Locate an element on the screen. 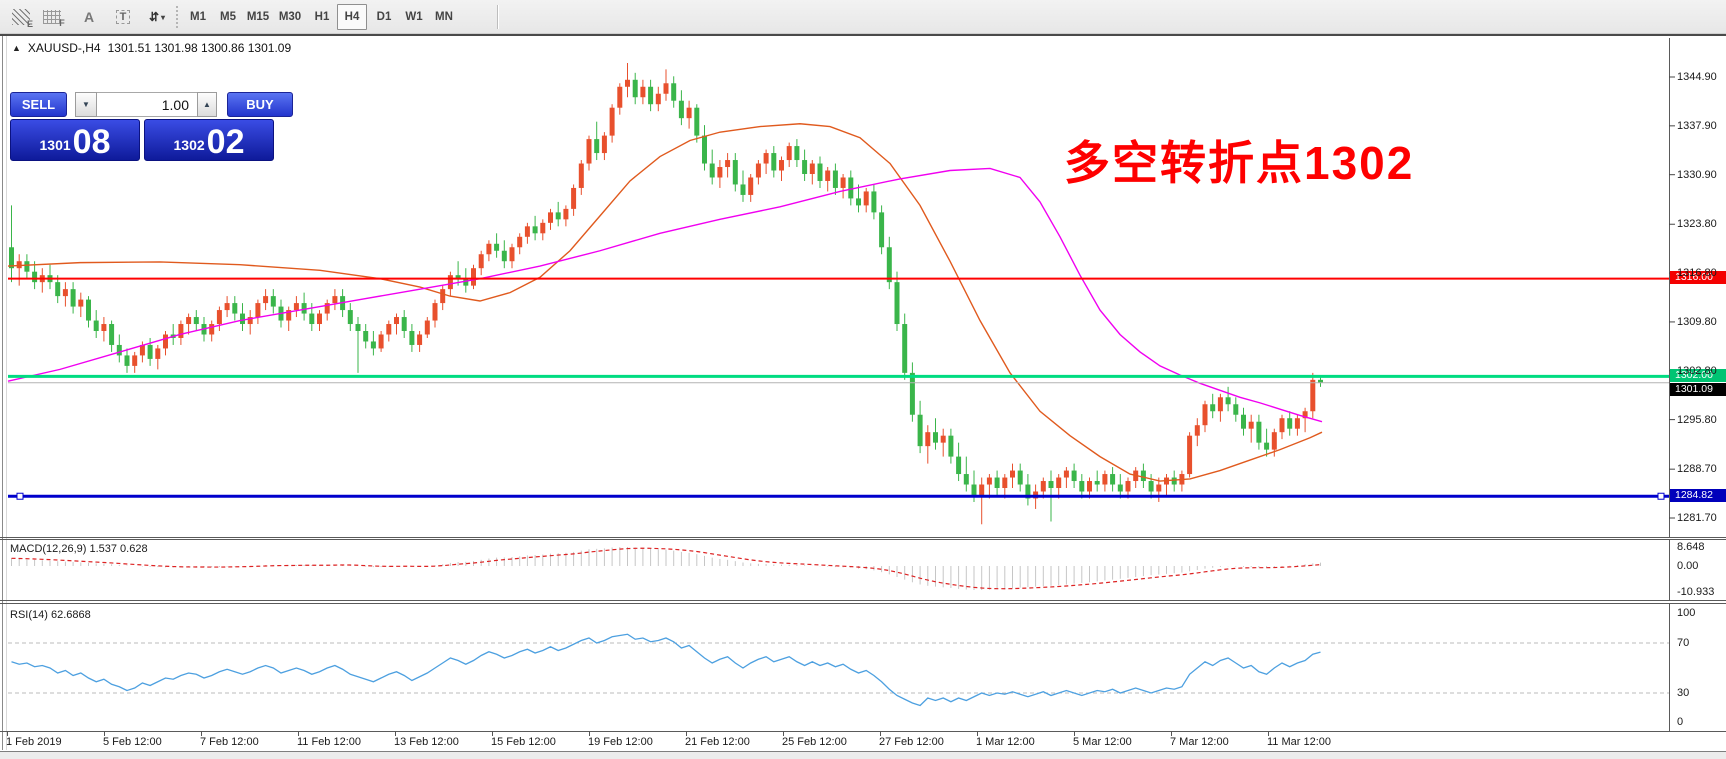  resistance-price-tag: 1316.00 is located at coordinates (1698, 277).